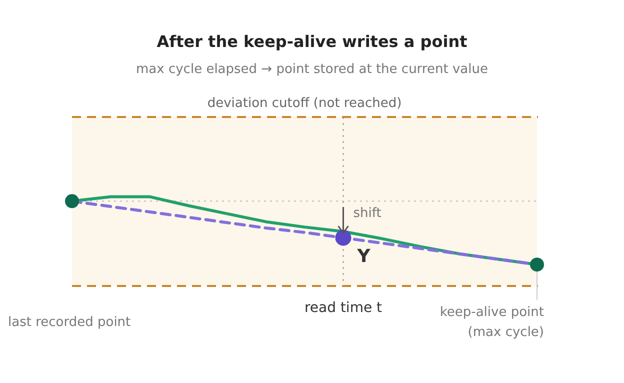  Describe the element at coordinates (69, 322) in the screenshot. I see `text: last recorded point` at that location.